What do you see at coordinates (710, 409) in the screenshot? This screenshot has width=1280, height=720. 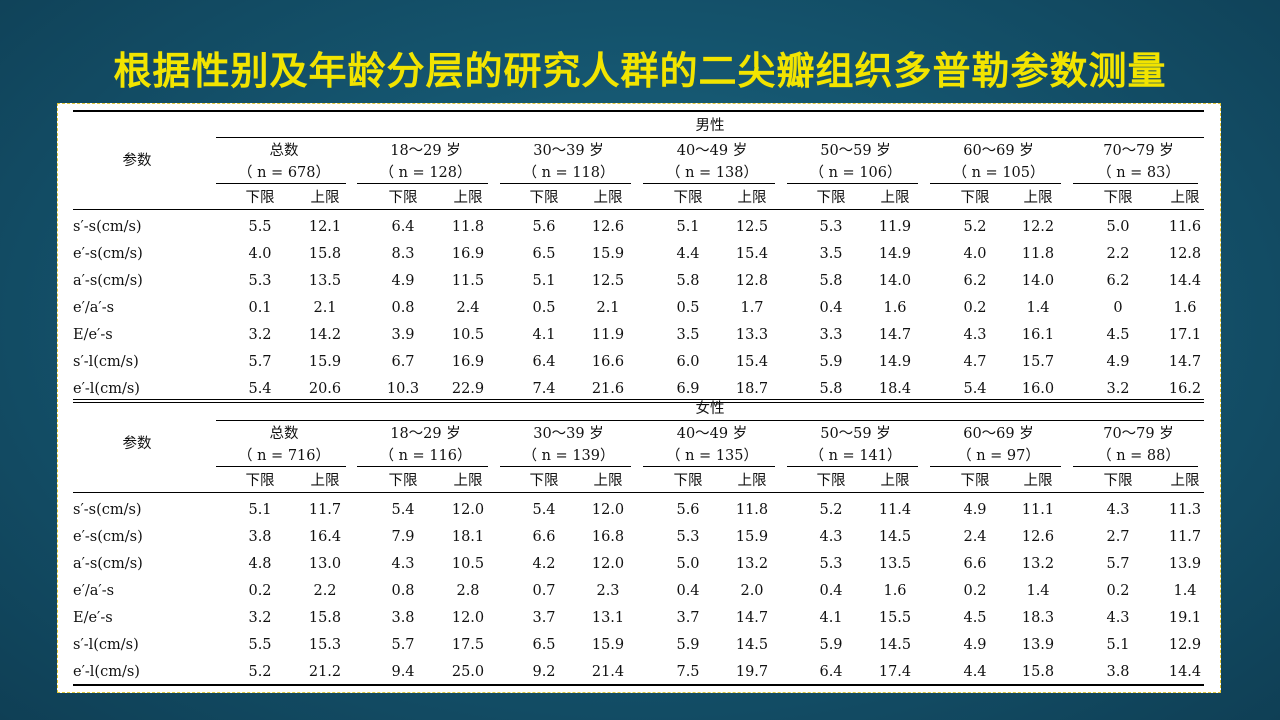 I see `sex-label: 女性` at bounding box center [710, 409].